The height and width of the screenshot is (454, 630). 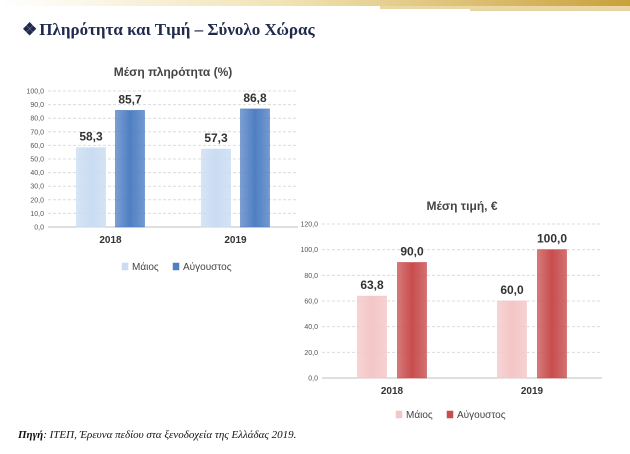 I want to click on y-tick-label: 10,0, so click(x=37, y=214).